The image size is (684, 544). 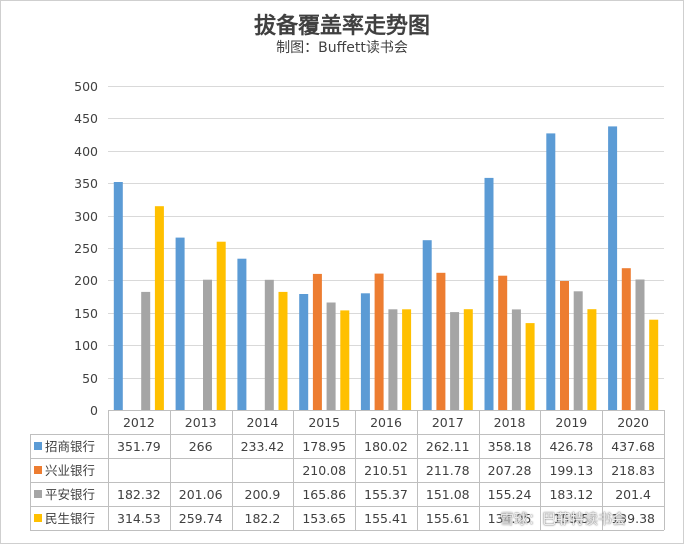 I want to click on data-label: 218.83, so click(x=633, y=470).